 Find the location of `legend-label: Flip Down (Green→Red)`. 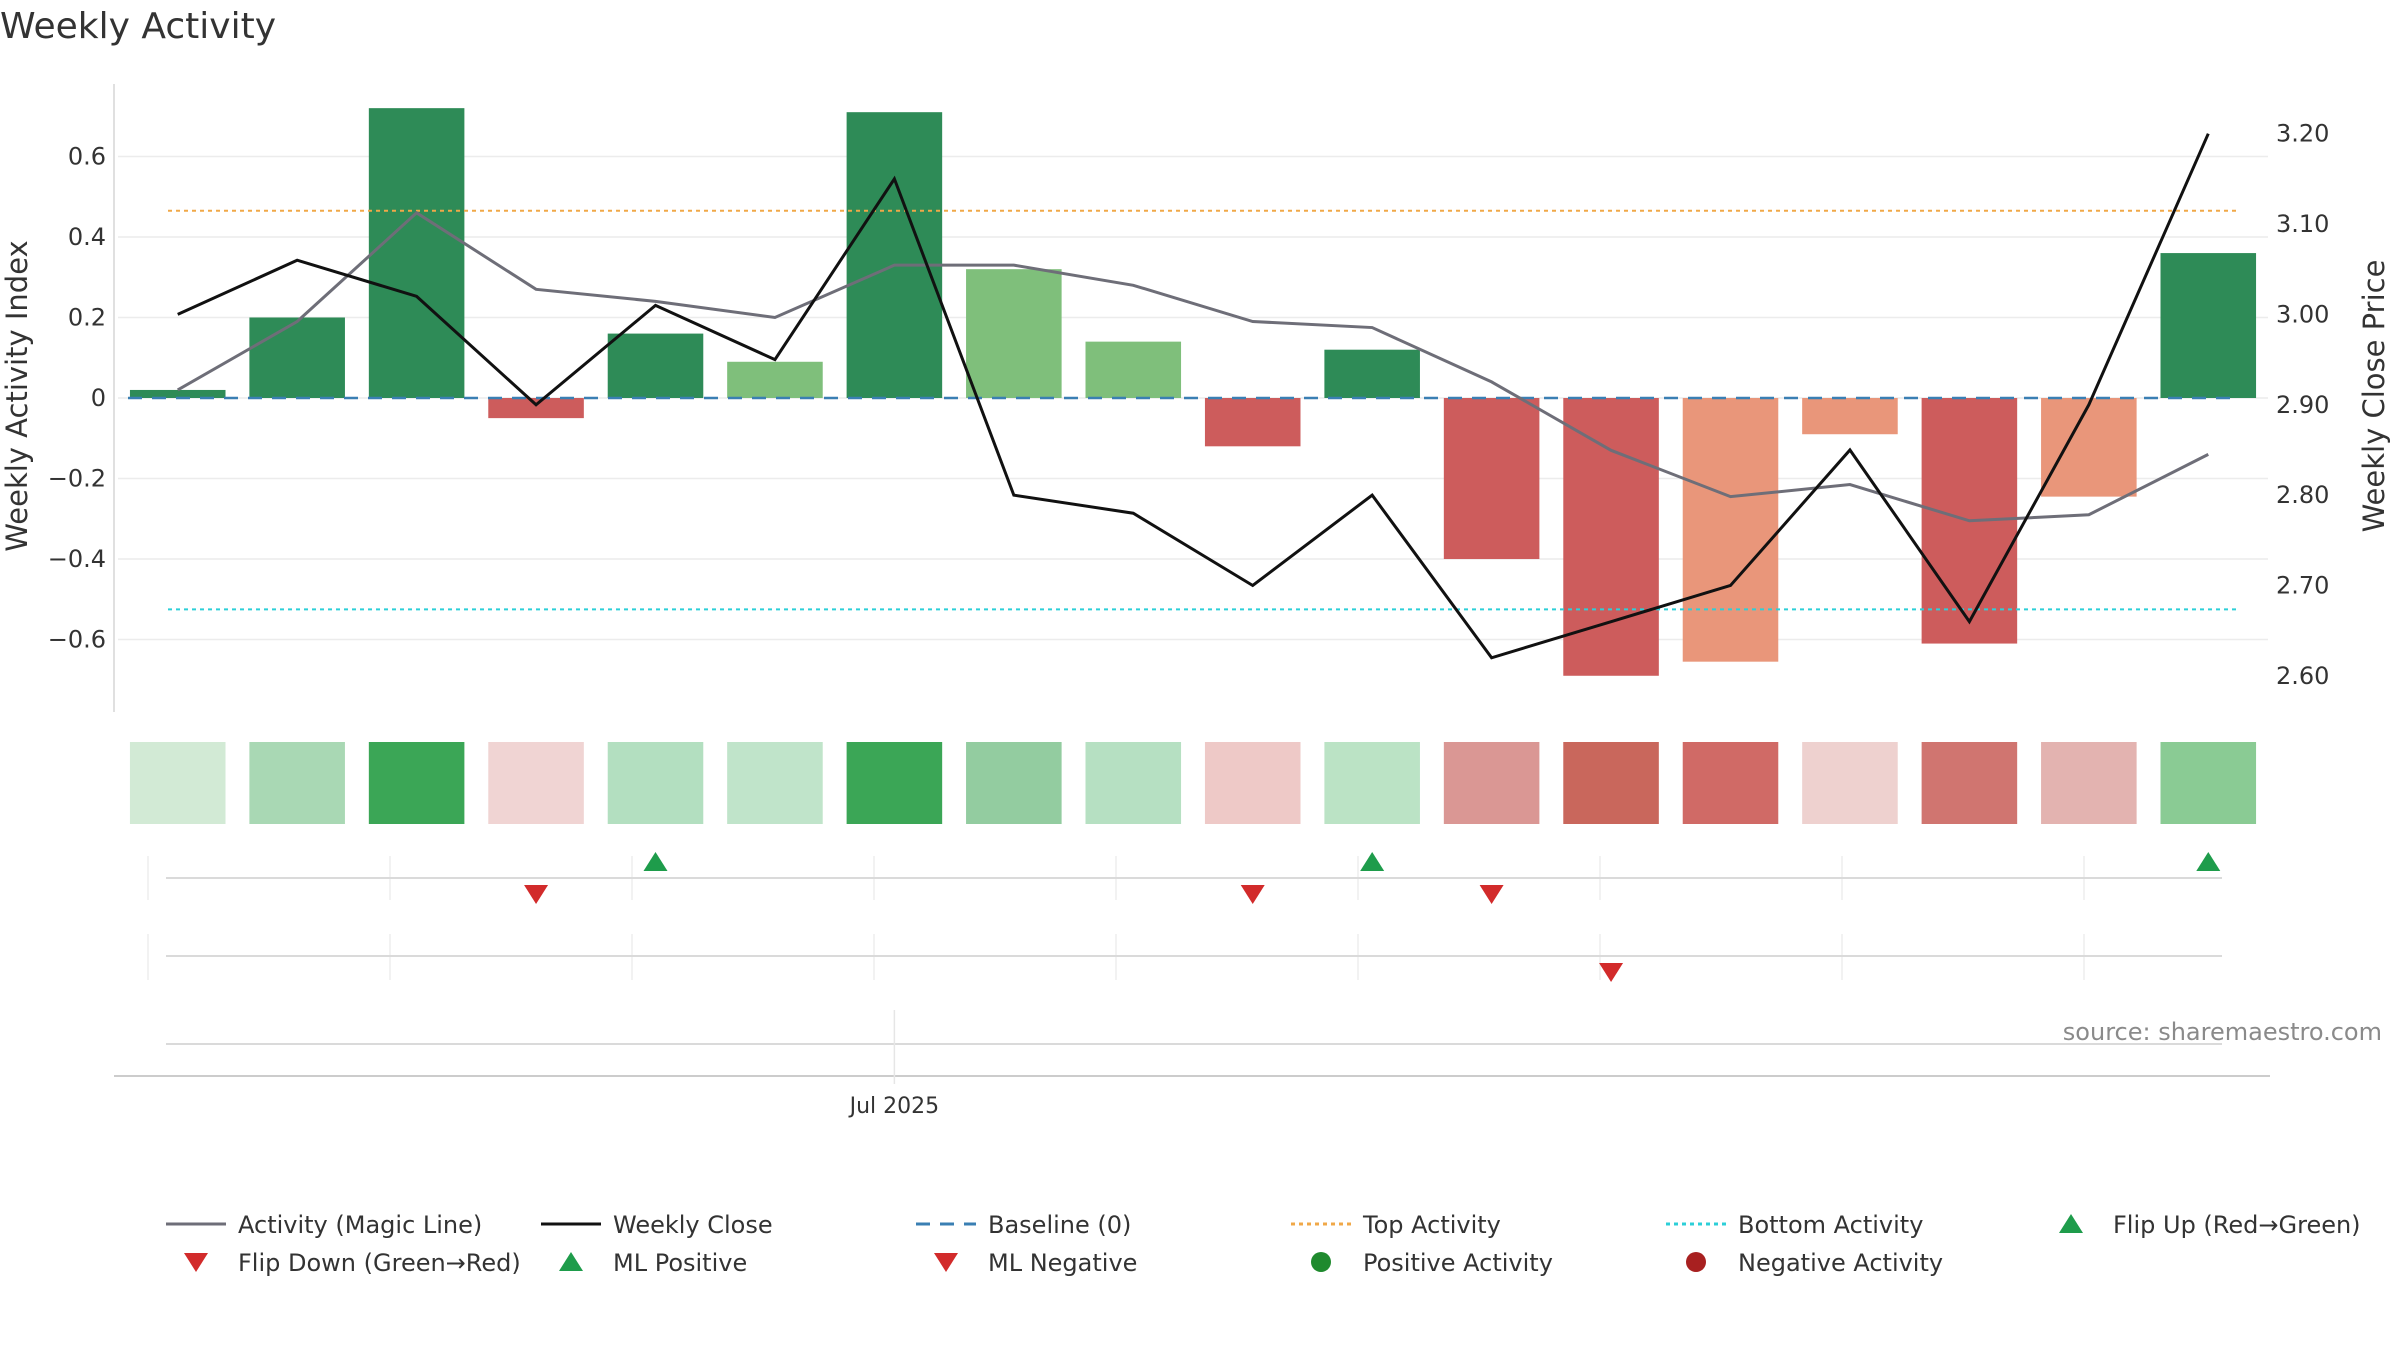

legend-label: Flip Down (Green→Red) is located at coordinates (379, 1263).